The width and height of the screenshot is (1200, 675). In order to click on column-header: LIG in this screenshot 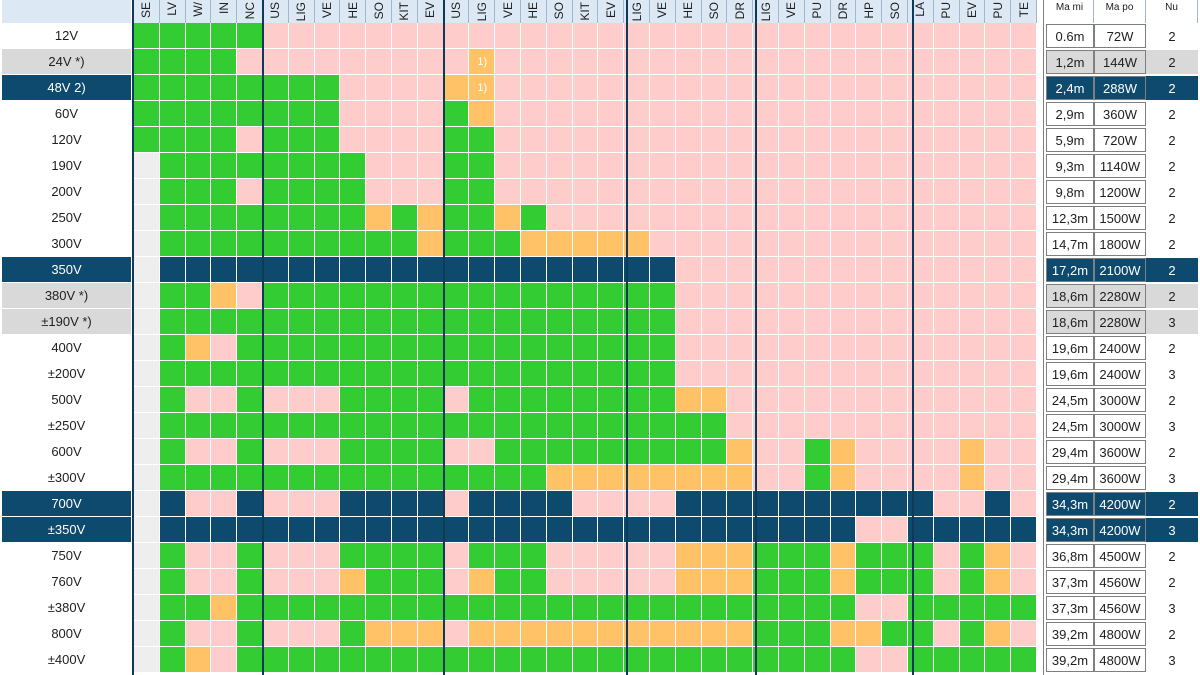, I will do `click(637, 11)`.